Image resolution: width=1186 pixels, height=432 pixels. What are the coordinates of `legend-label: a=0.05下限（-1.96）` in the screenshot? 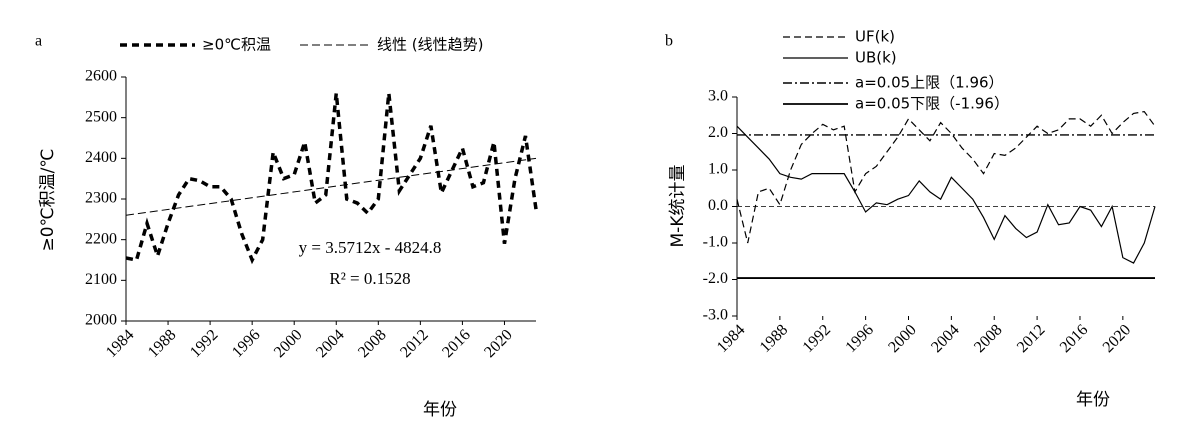 It's located at (932, 104).